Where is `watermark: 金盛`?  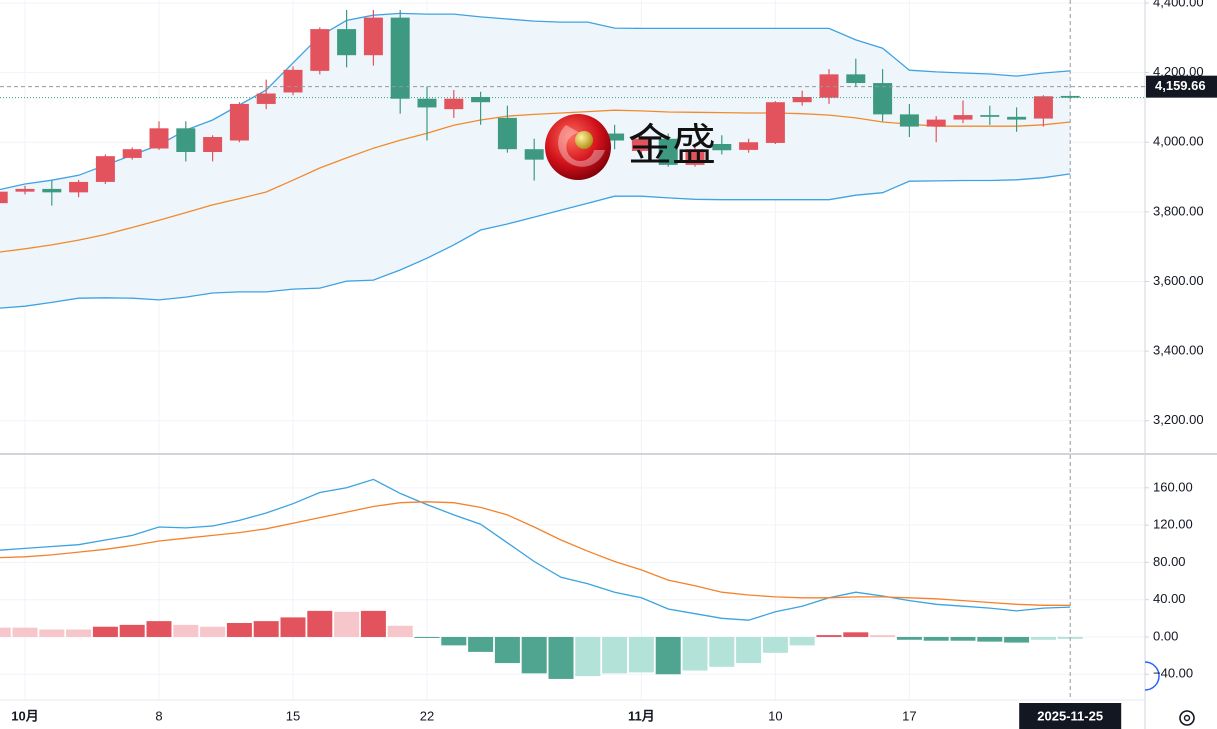 watermark: 金盛 is located at coordinates (630, 147).